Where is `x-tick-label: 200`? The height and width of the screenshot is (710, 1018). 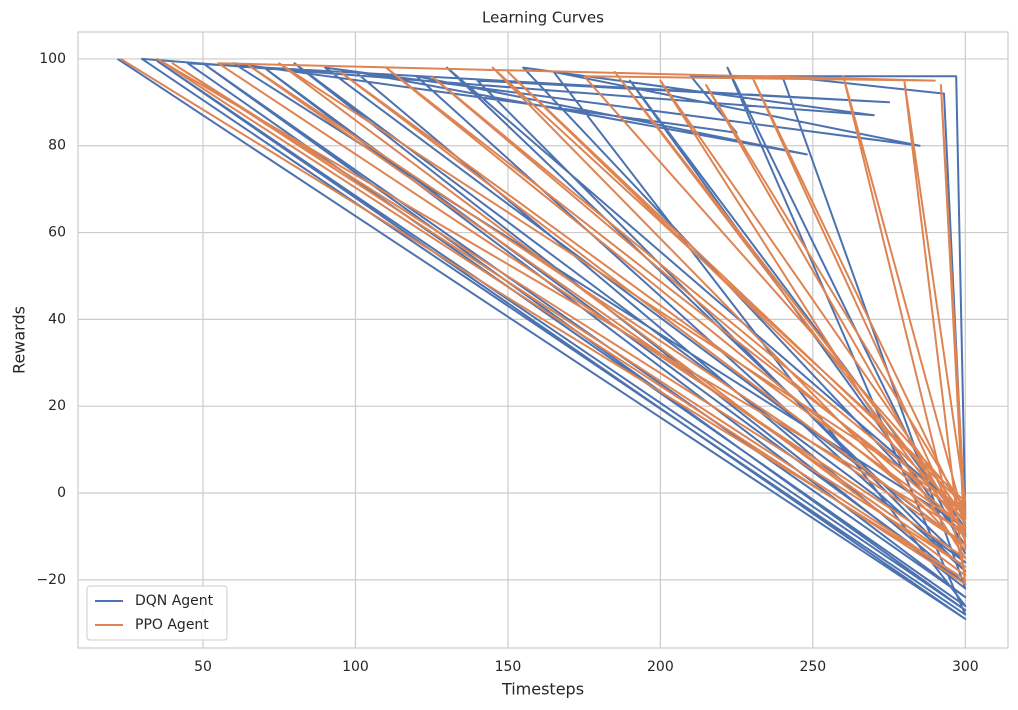 x-tick-label: 200 is located at coordinates (660, 667).